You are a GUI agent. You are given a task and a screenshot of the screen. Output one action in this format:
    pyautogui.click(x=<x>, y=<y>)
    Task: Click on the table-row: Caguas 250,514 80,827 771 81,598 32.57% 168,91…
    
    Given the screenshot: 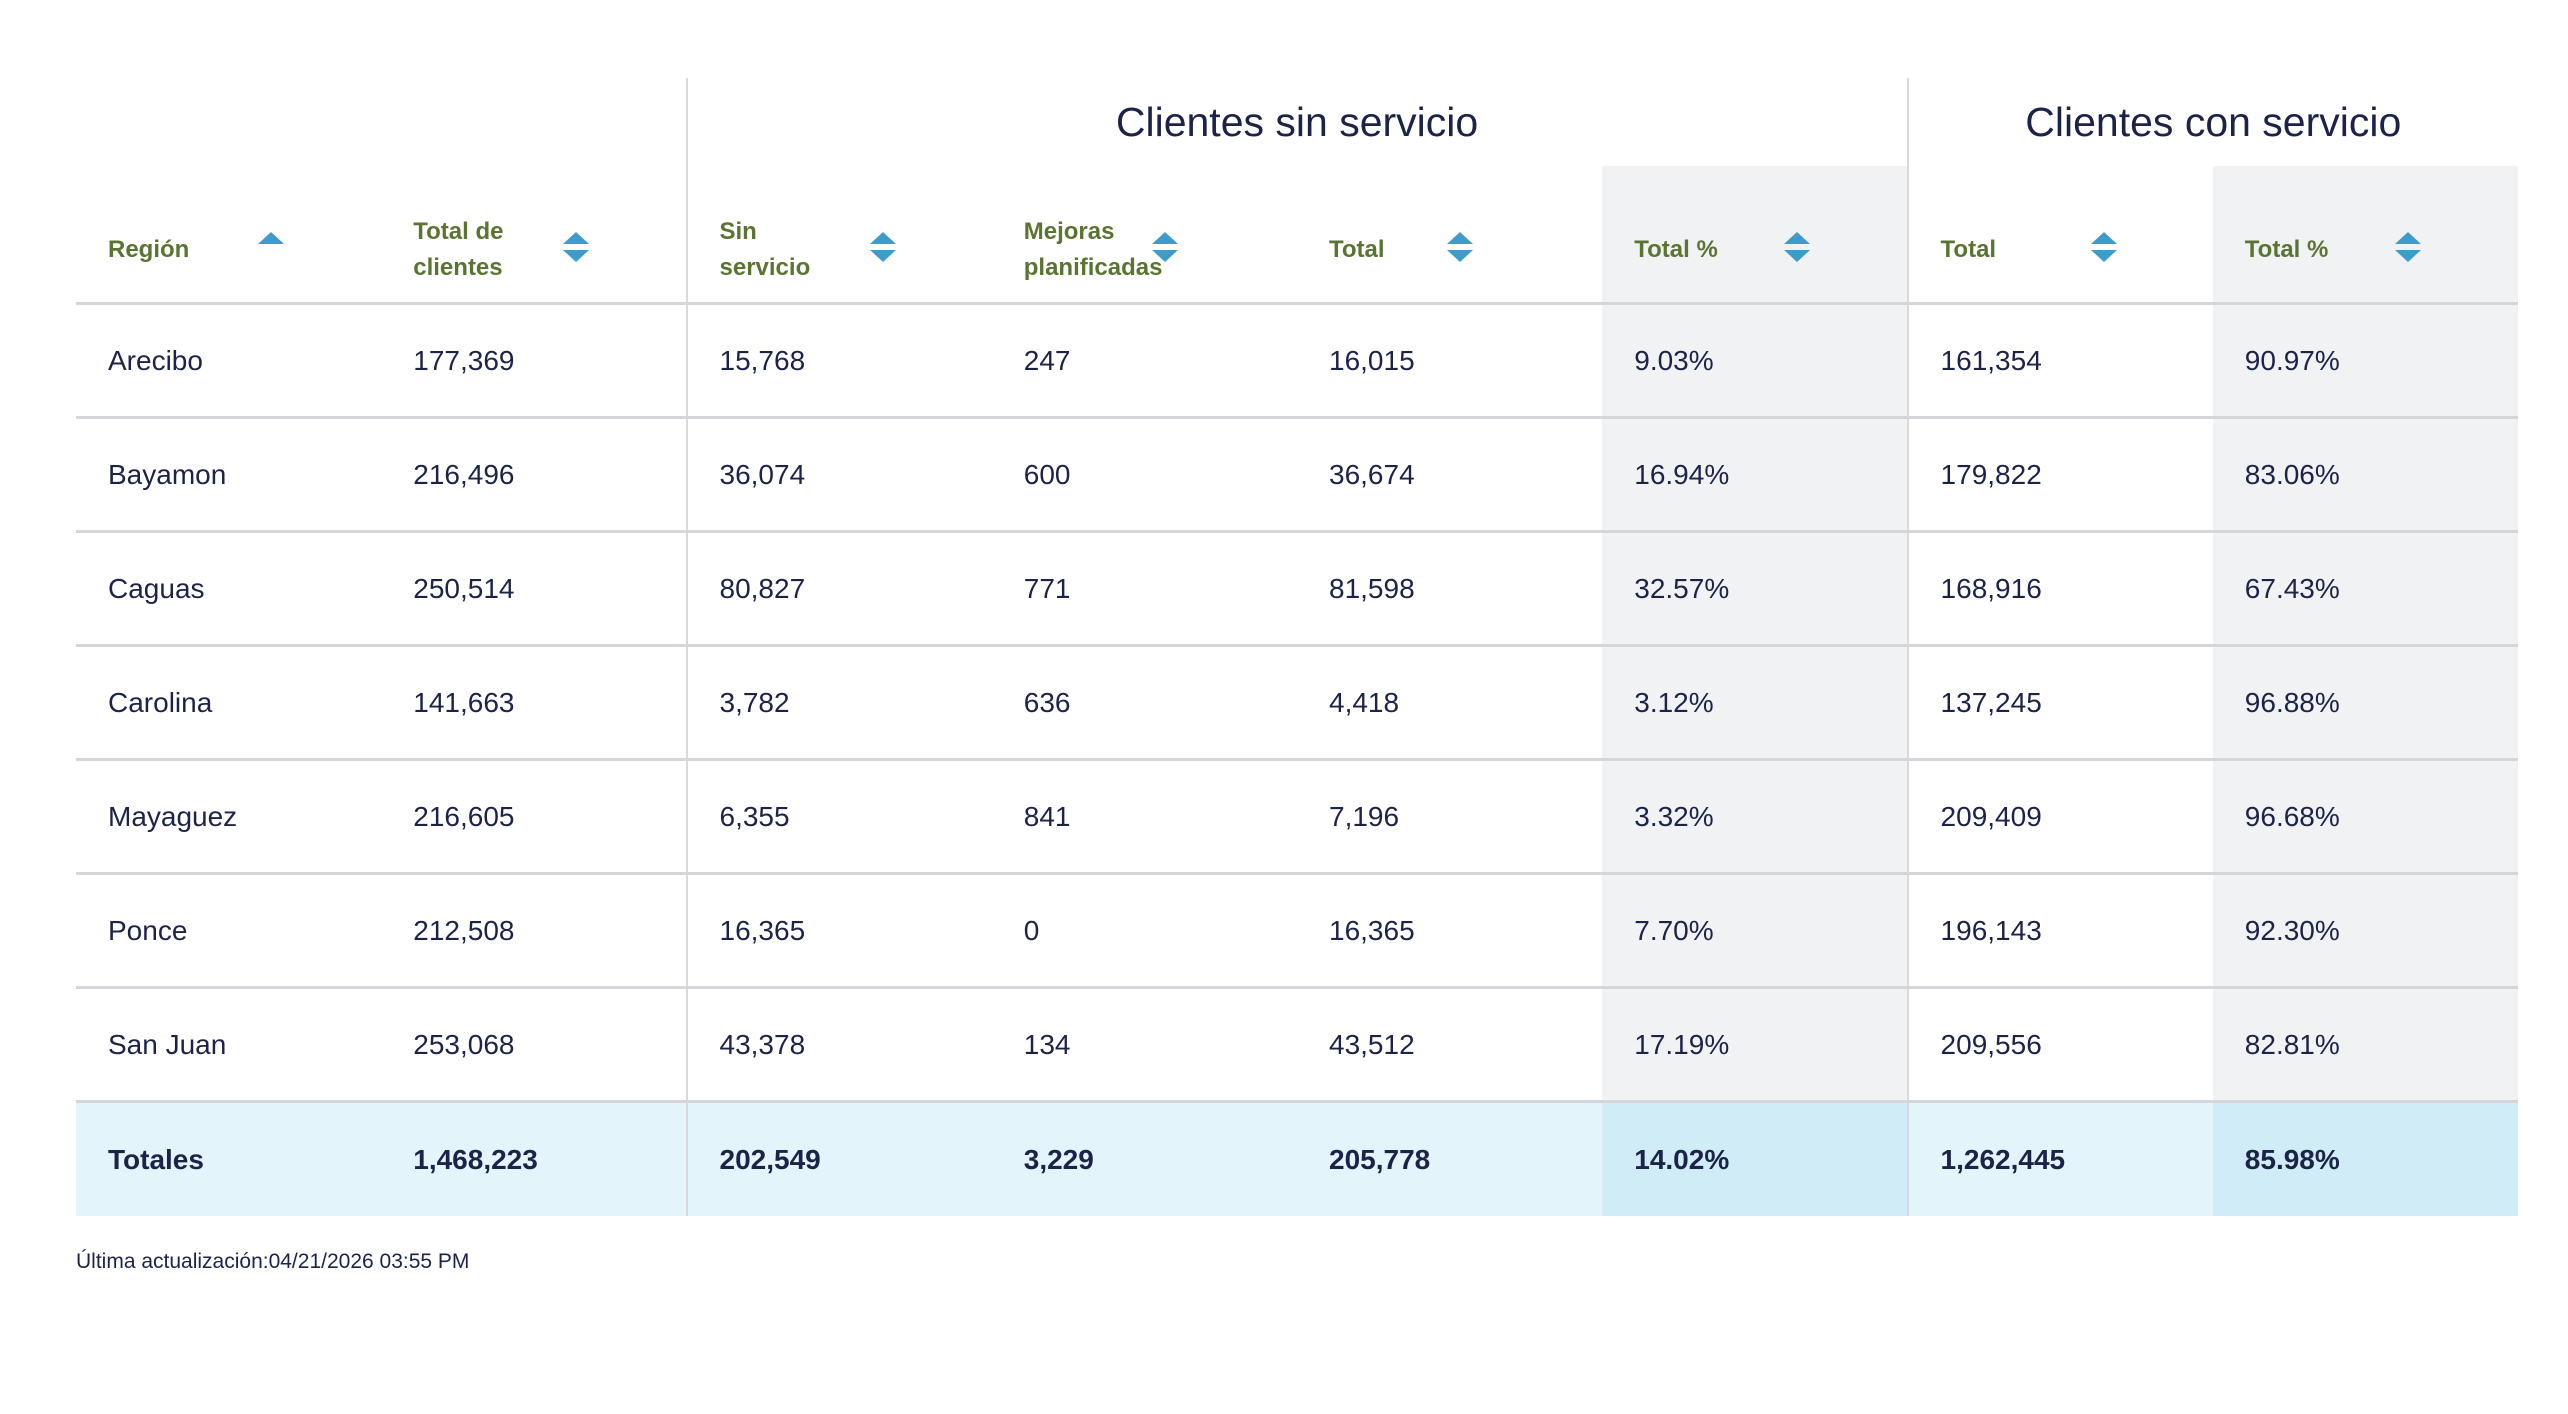 What is the action you would take?
    pyautogui.click(x=1297, y=589)
    